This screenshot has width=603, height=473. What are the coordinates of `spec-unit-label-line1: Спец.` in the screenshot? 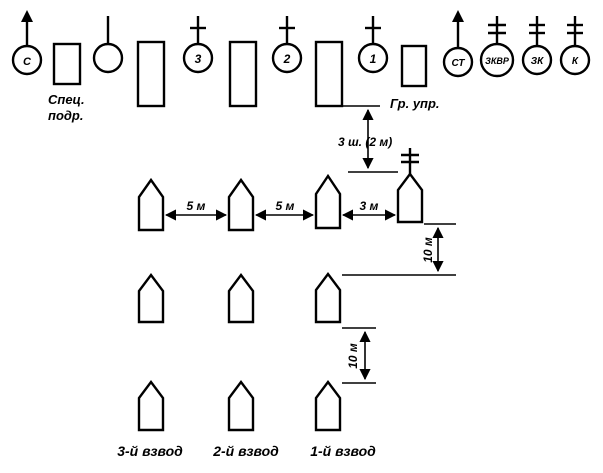 It's located at (66, 99).